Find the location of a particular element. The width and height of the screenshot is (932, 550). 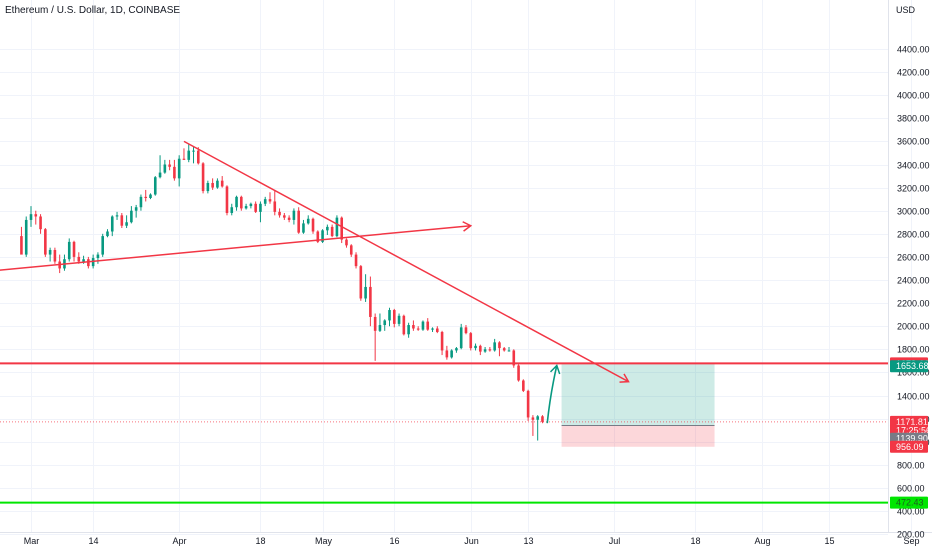

position-zones is located at coordinates (638, 405).